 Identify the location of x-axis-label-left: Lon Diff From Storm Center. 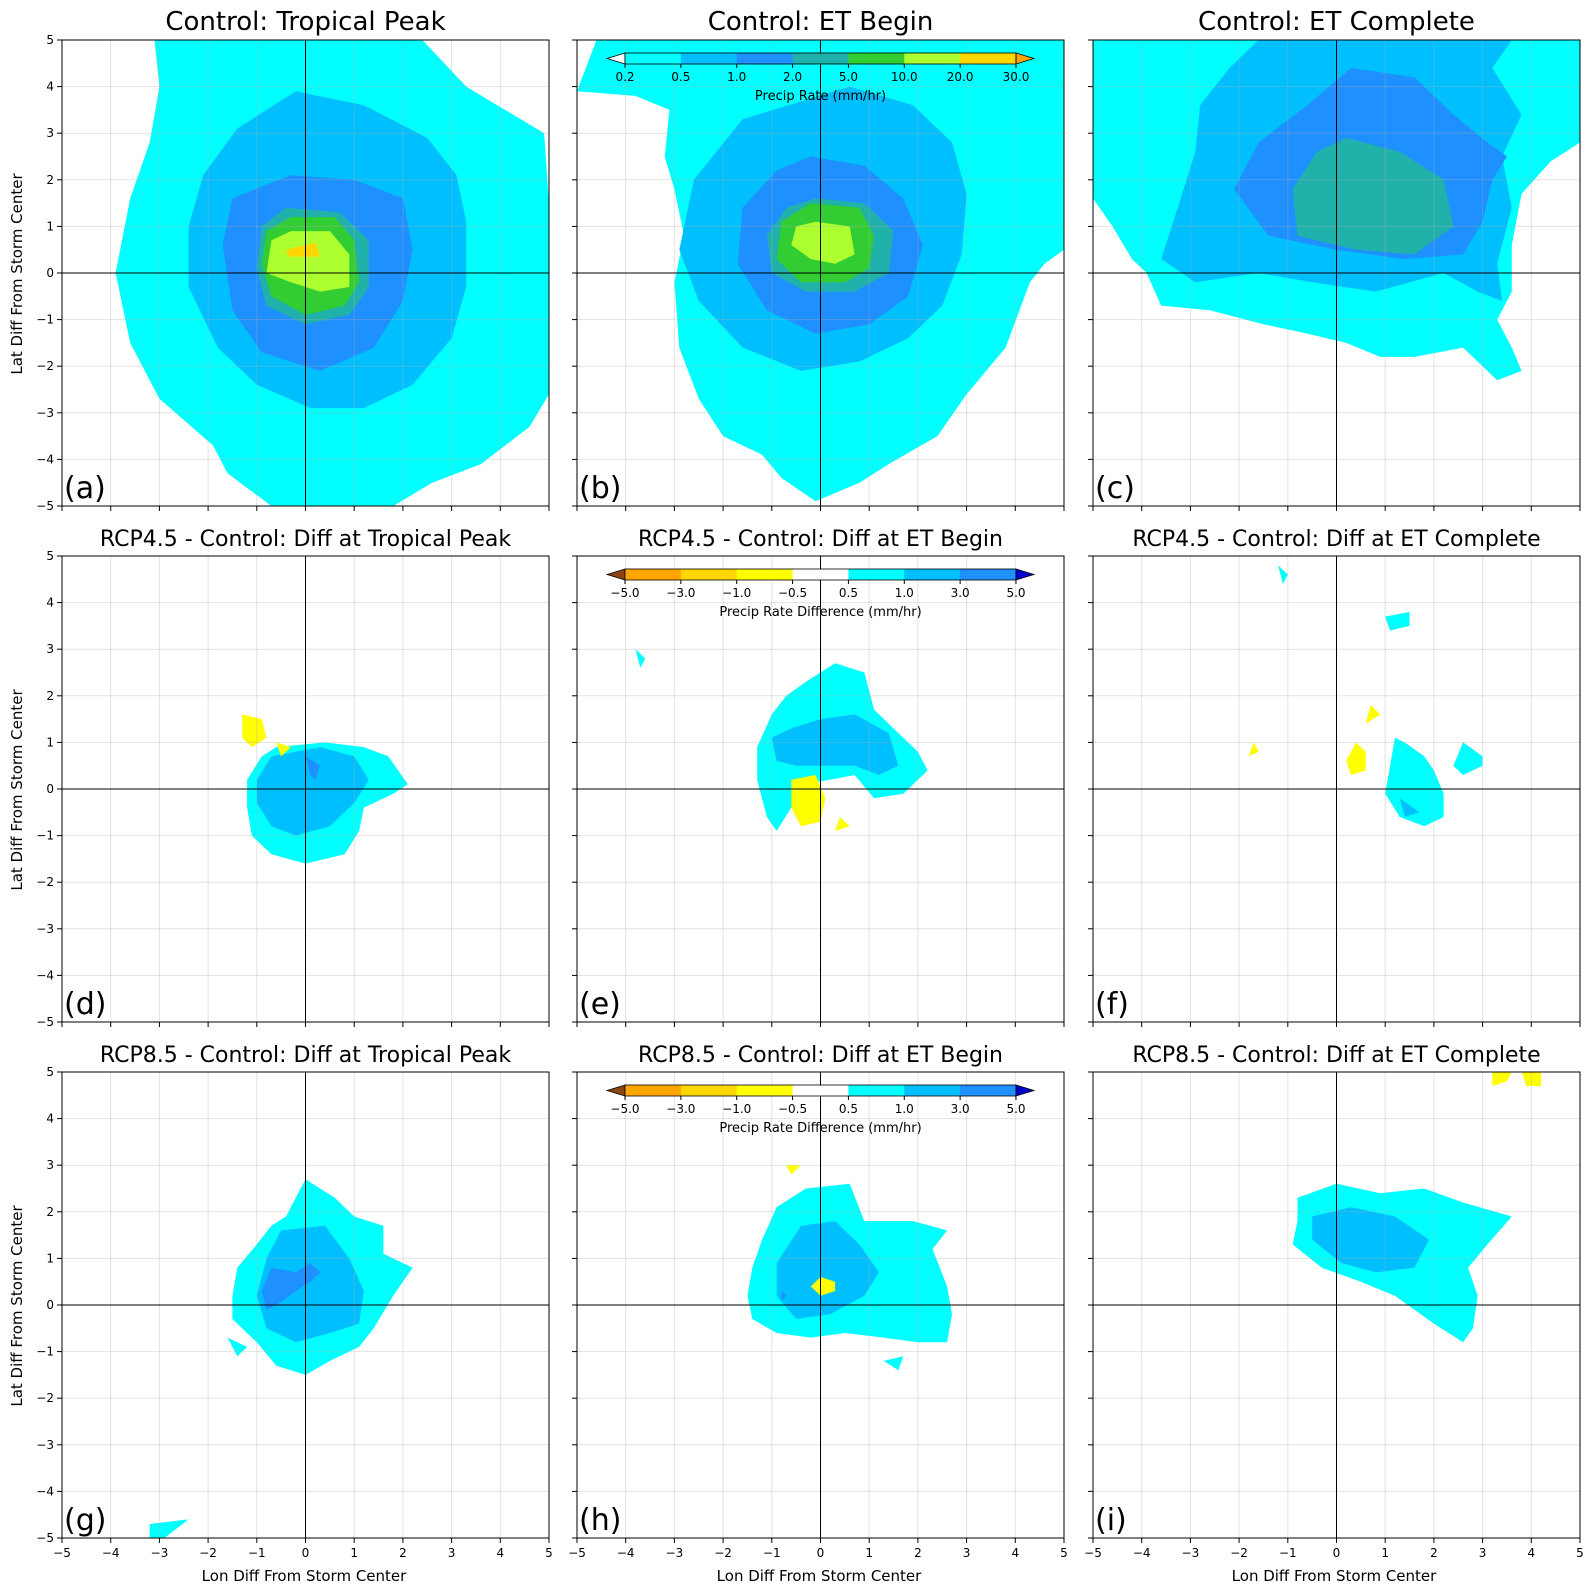
(304, 1576).